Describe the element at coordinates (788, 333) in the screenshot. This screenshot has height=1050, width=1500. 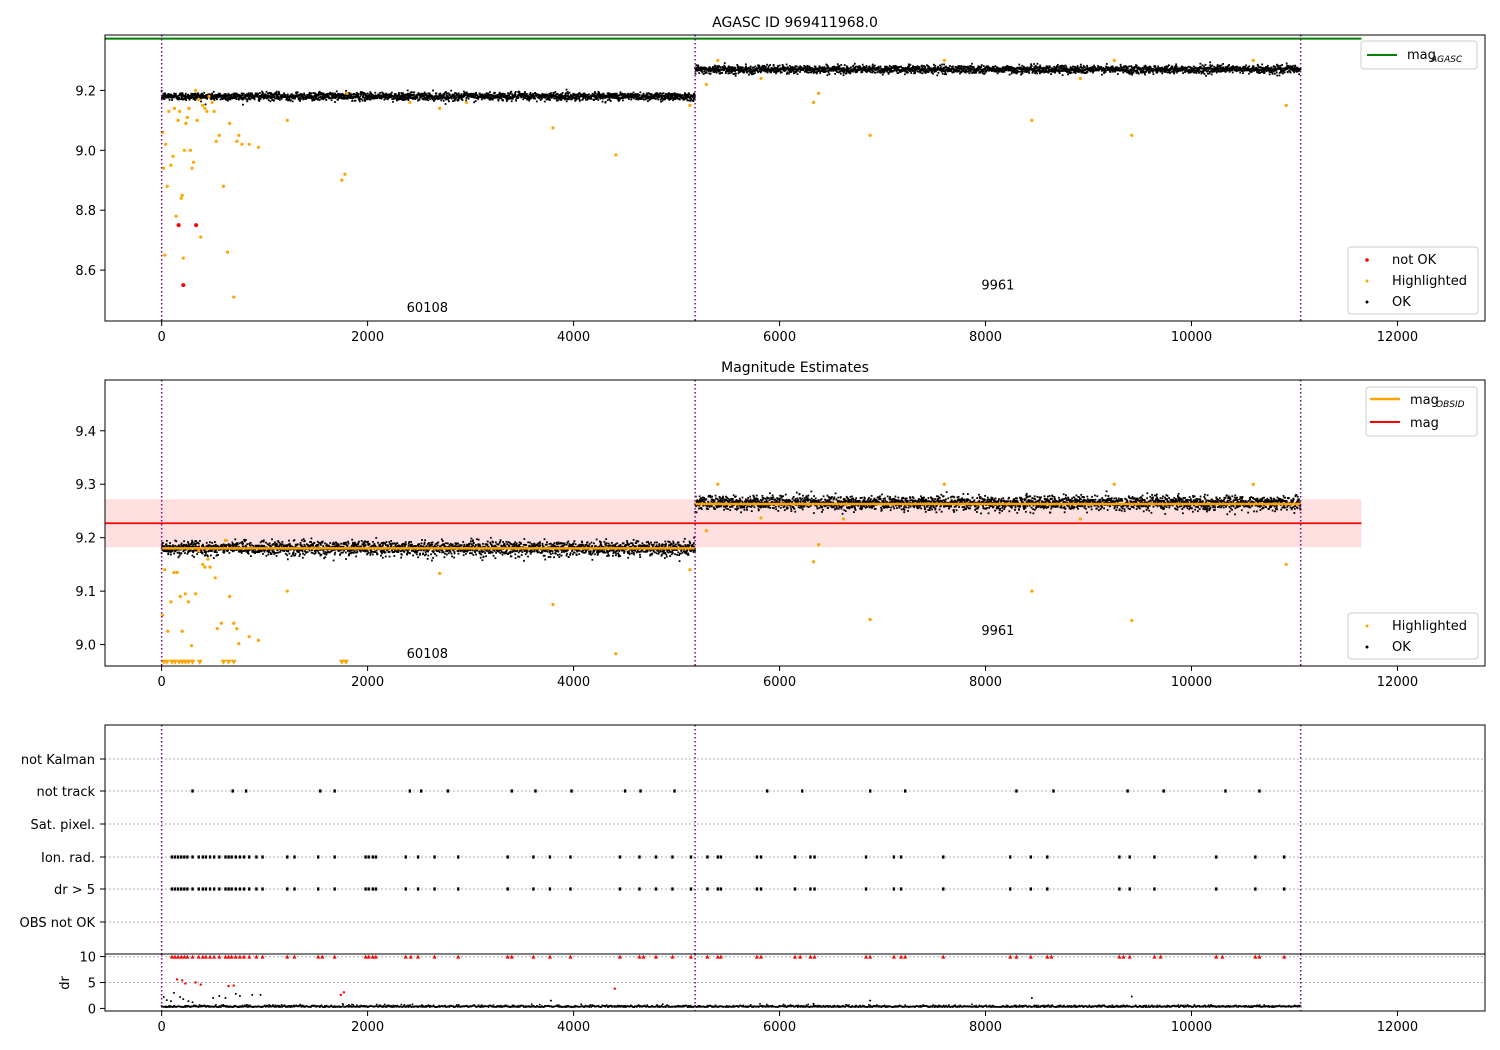
I see `panel1-xaxis: 0 2000 4000 6000 8000 10000 12000` at that location.